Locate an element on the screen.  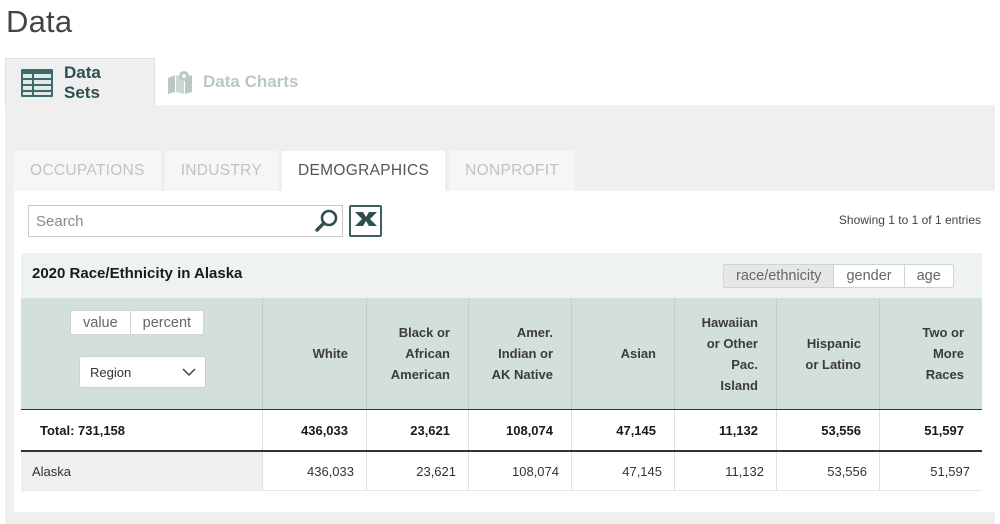
toggle-value: value is located at coordinates (101, 322).